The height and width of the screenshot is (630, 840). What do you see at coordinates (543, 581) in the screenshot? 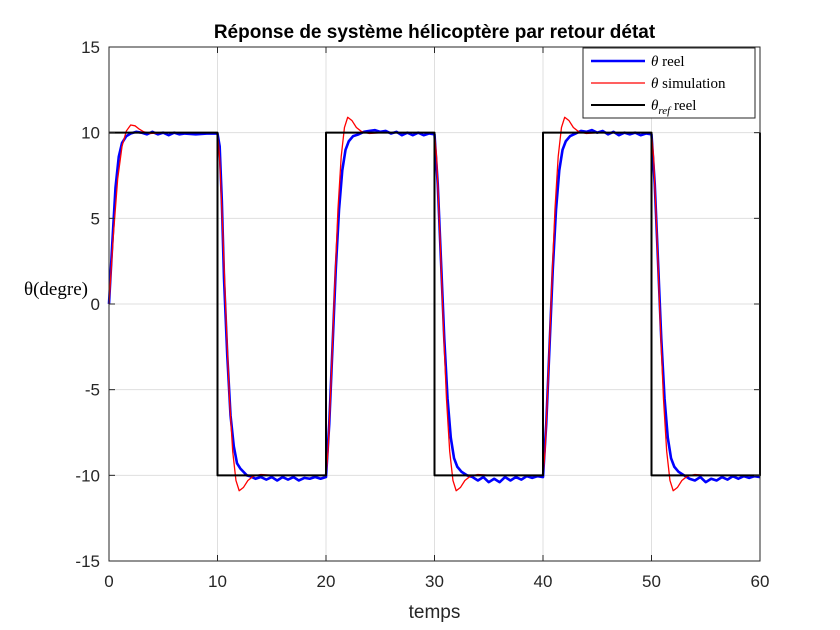
I see `x-tick-label: 40` at bounding box center [543, 581].